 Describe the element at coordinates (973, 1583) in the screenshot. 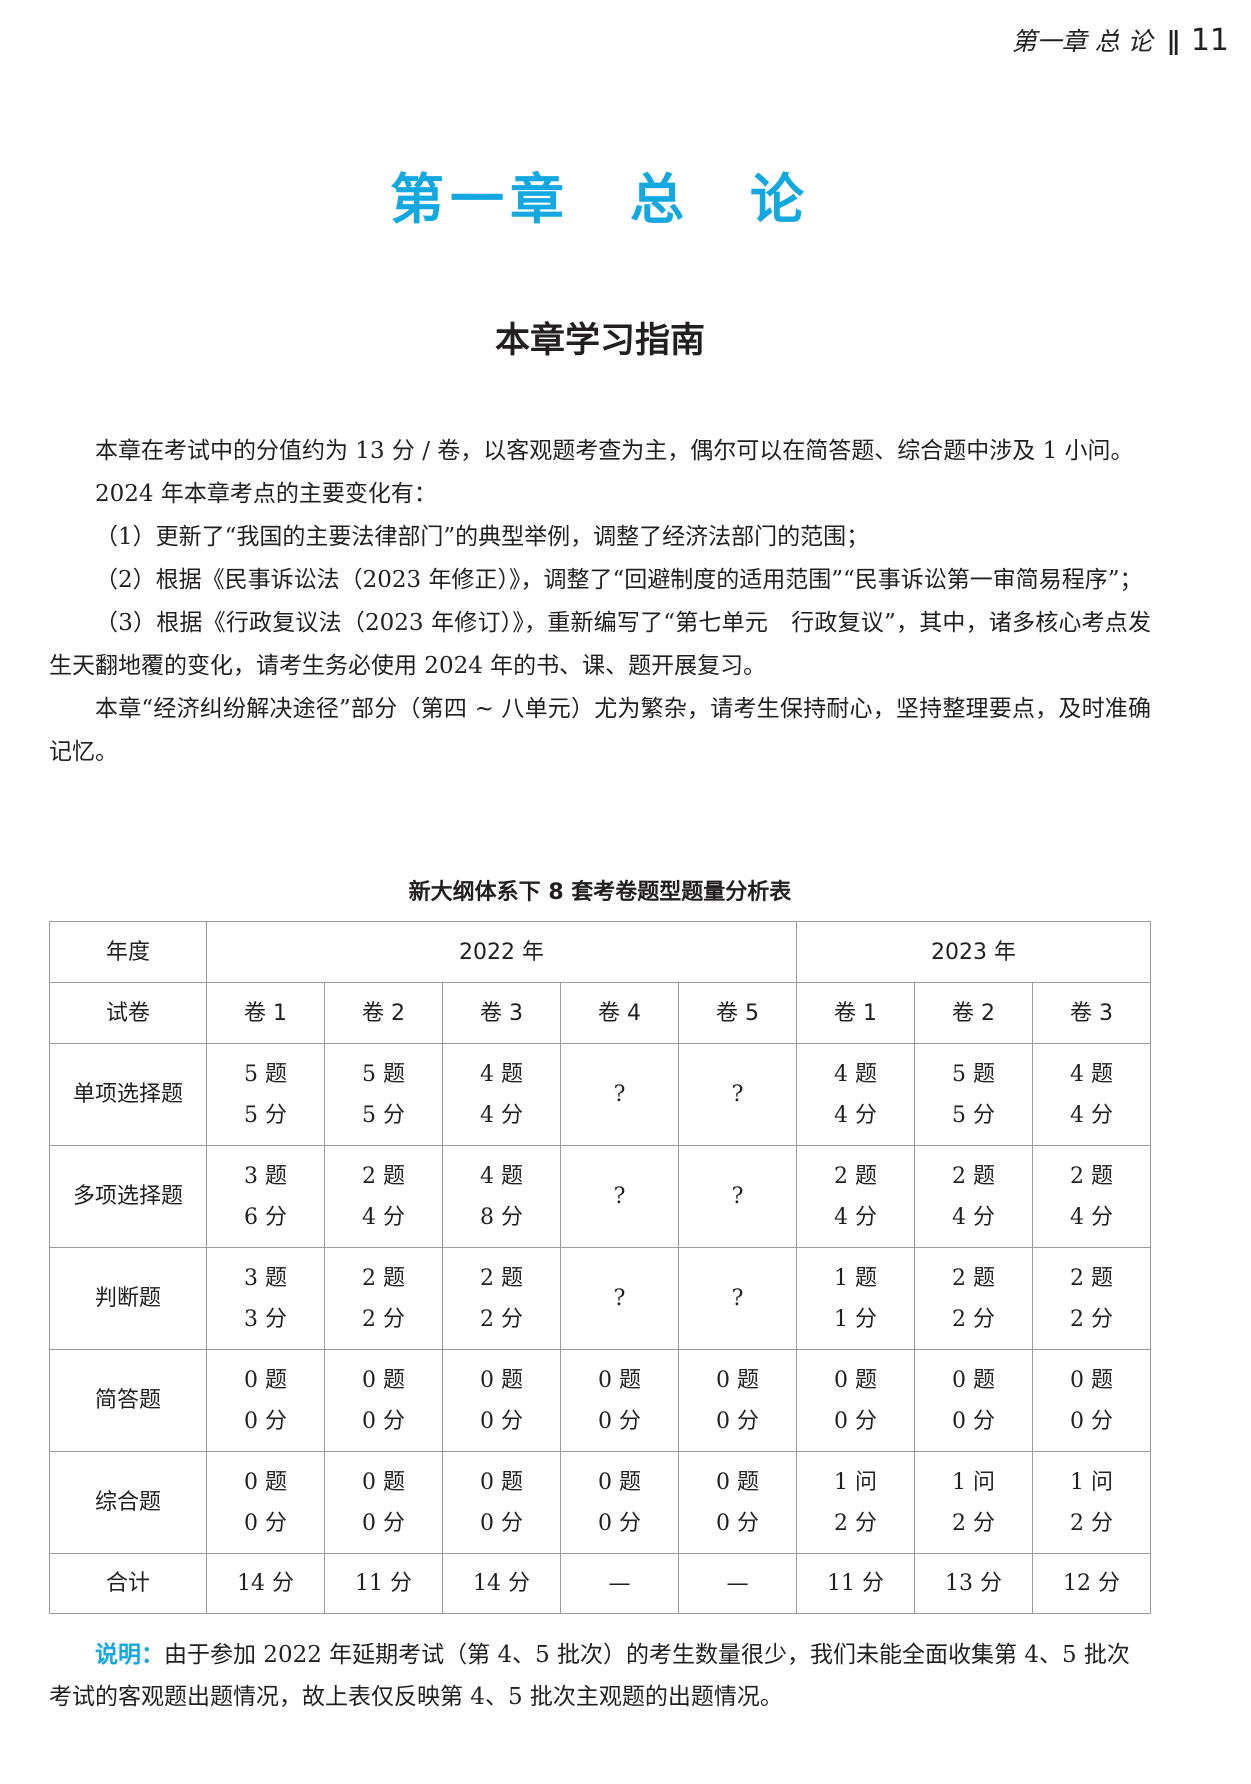

I see `total-cell: 13 分` at that location.